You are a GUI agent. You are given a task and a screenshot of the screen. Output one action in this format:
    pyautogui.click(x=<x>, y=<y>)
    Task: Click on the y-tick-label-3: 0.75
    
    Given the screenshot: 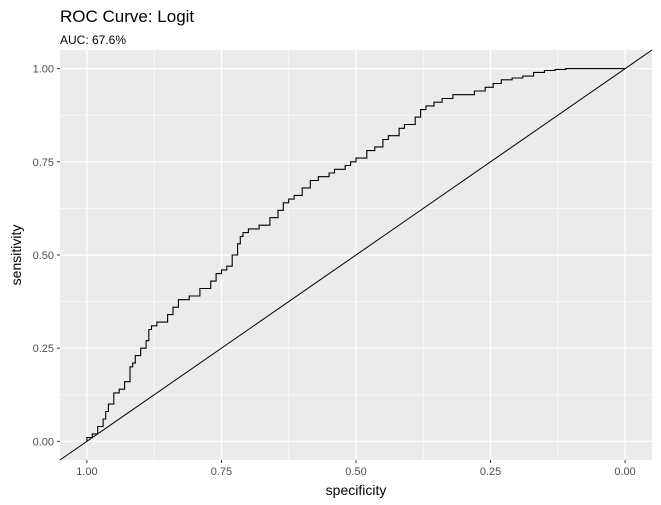 What is the action you would take?
    pyautogui.click(x=43, y=163)
    